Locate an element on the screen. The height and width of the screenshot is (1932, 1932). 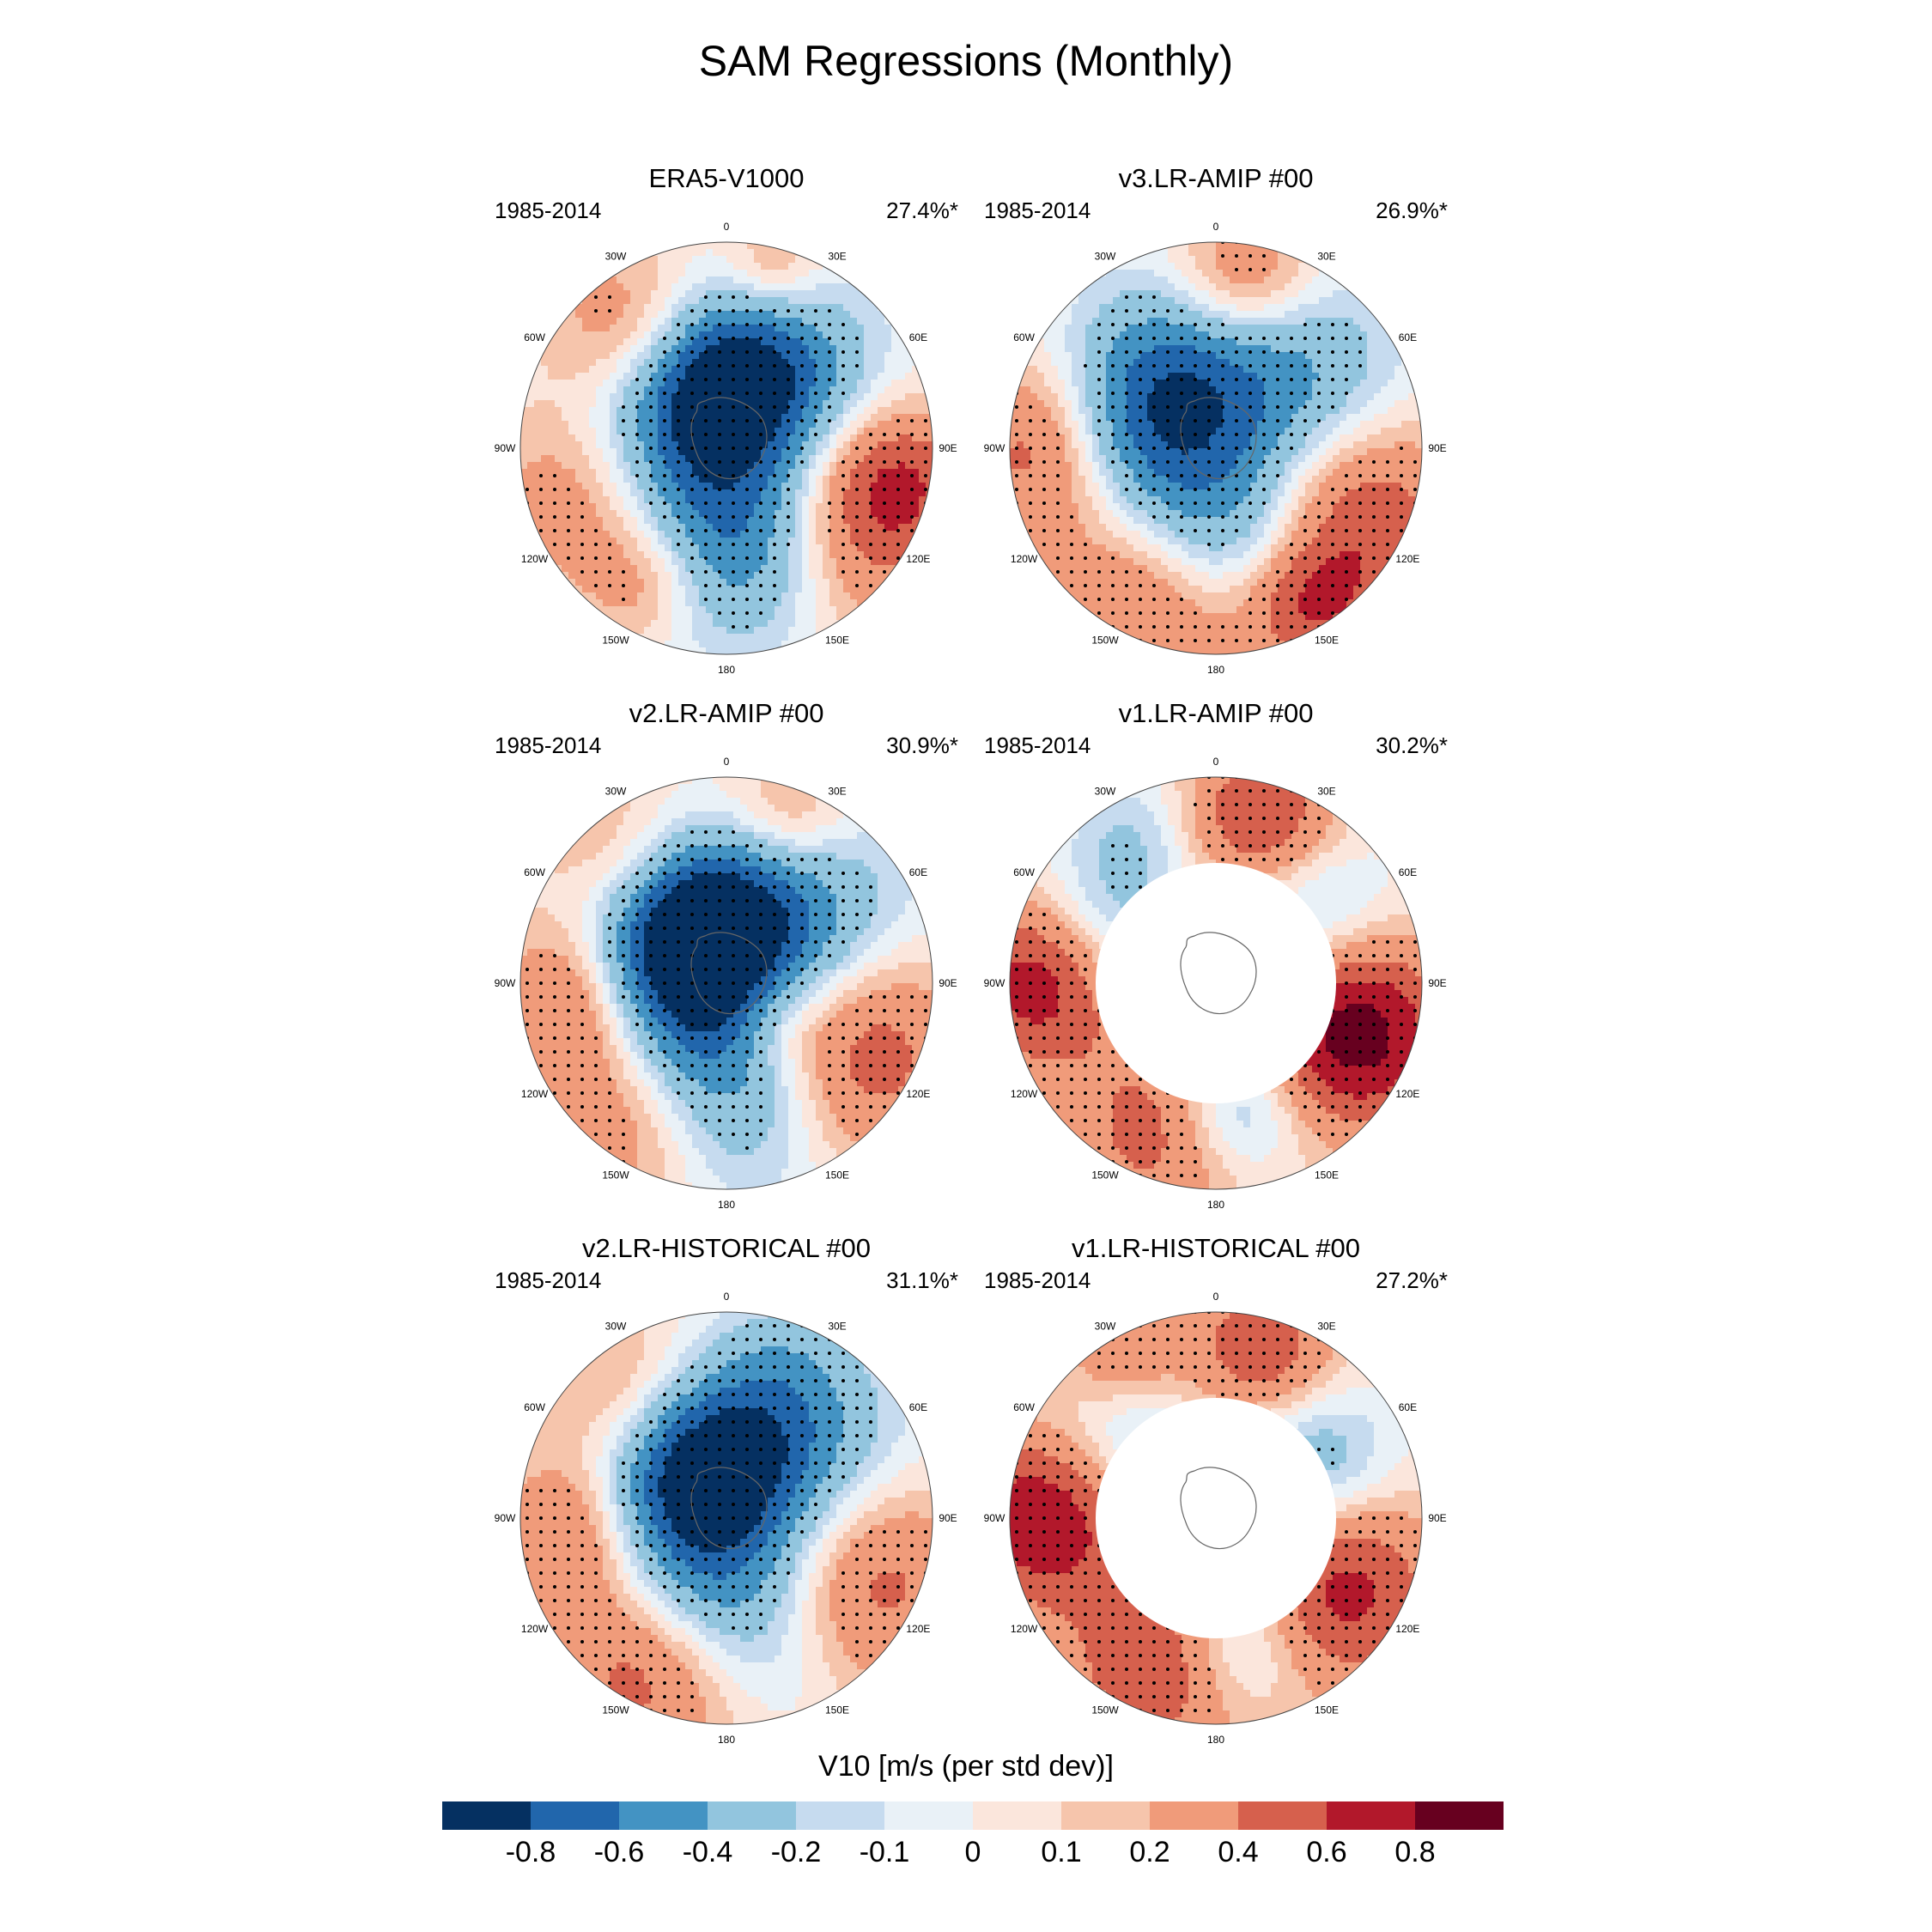
colorbar-tick-label: 0.2 is located at coordinates (1149, 1852).